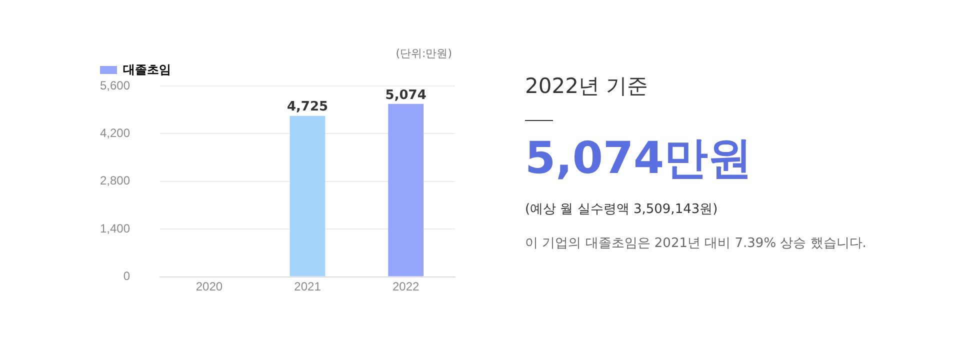  Describe the element at coordinates (405, 95) in the screenshot. I see `data-label: 5,074` at that location.